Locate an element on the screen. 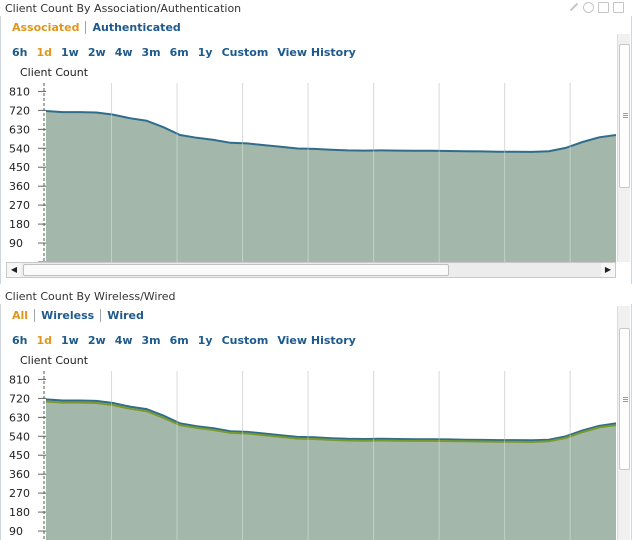 Image resolution: width=632 pixels, height=540 pixels. filter-all: All is located at coordinates (20, 315).